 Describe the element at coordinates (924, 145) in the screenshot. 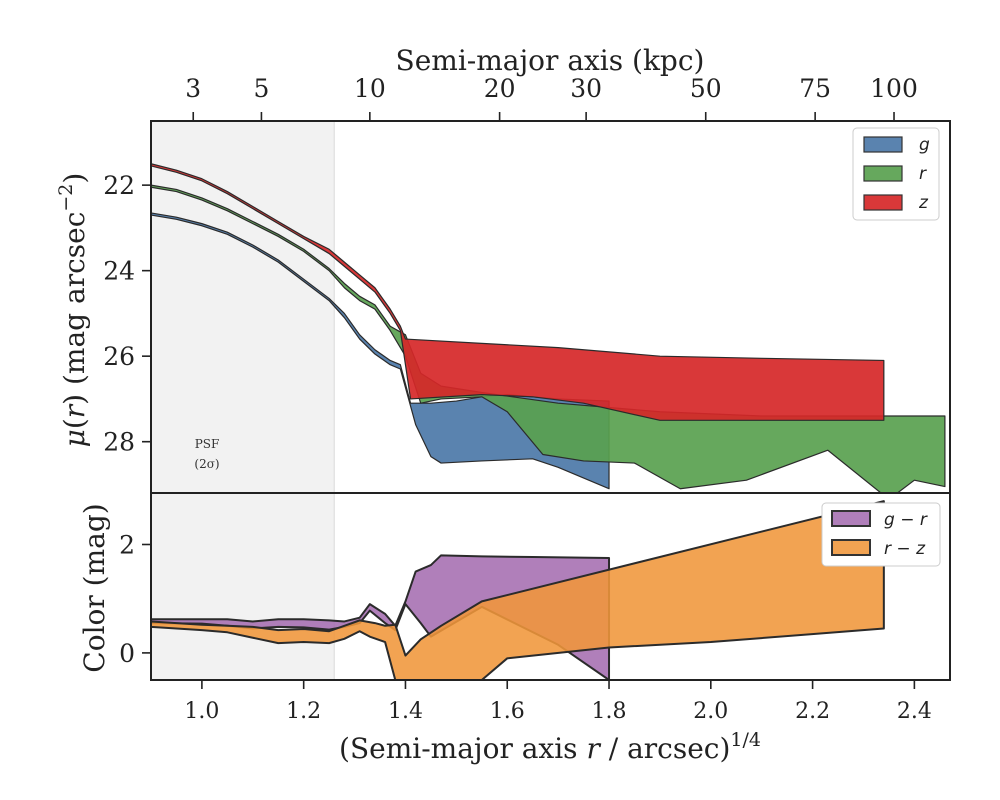

I see `legend-label-g: g` at that location.